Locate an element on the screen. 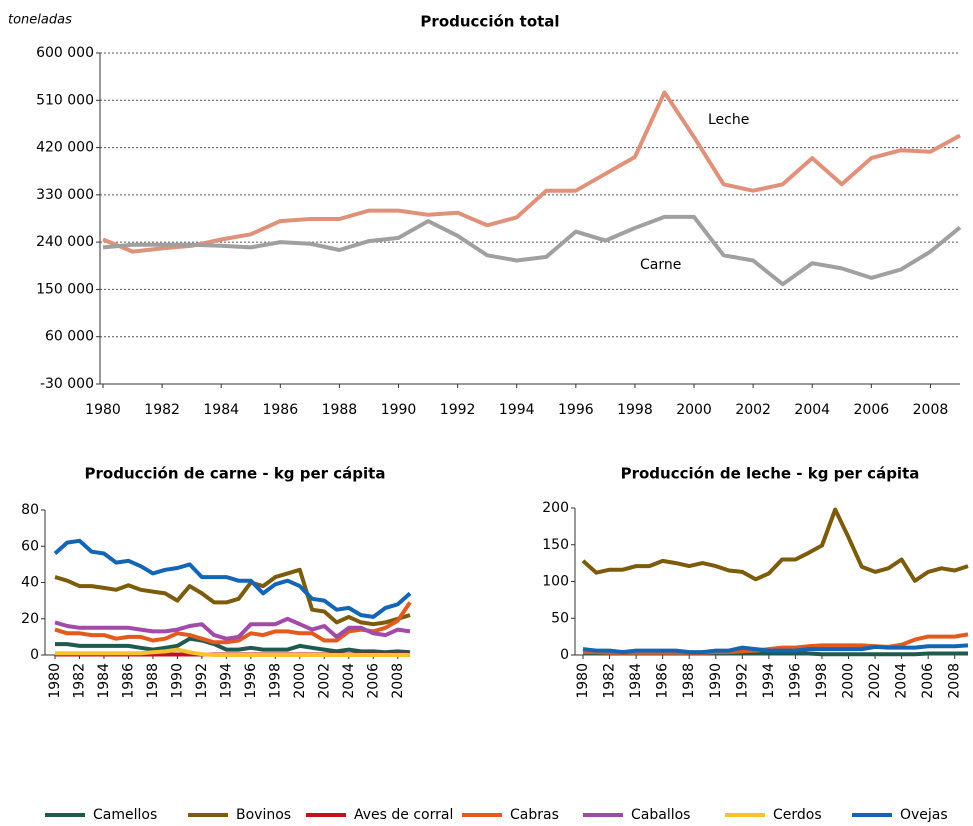 This screenshot has height=826, width=973. legend-label: Camellos is located at coordinates (125, 815).